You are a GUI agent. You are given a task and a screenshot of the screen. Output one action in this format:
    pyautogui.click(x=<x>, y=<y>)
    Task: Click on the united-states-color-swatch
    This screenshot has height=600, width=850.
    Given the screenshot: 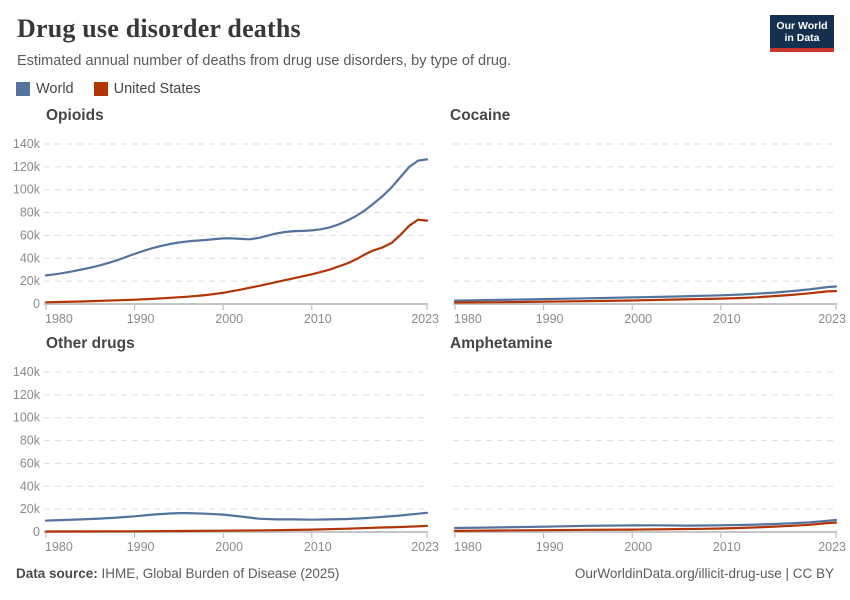 What is the action you would take?
    pyautogui.click(x=100, y=89)
    